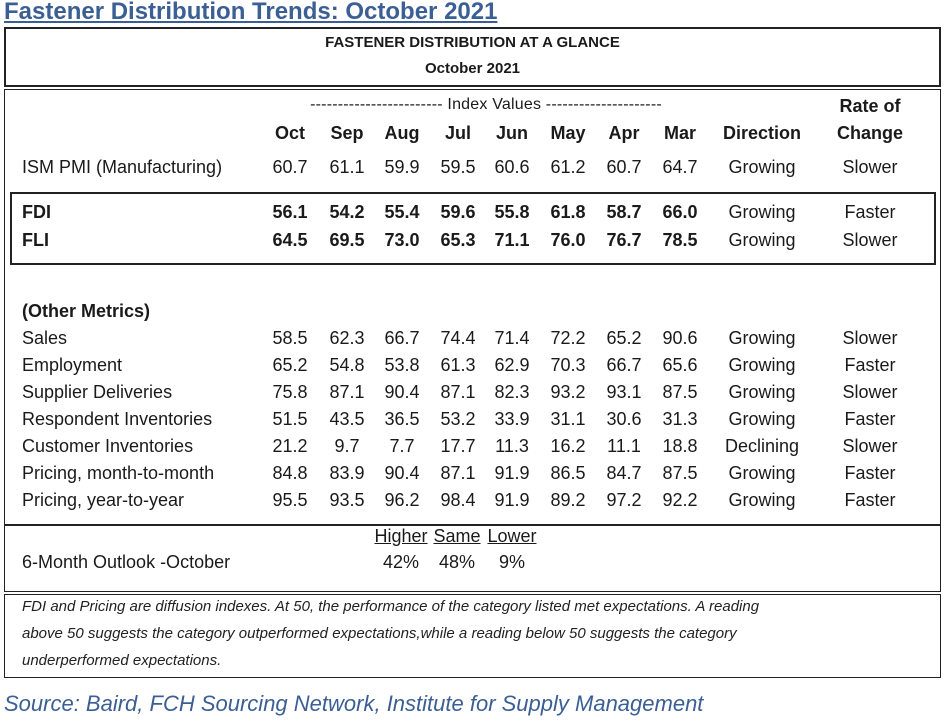  I want to click on month-header-jul: Jul, so click(457, 133).